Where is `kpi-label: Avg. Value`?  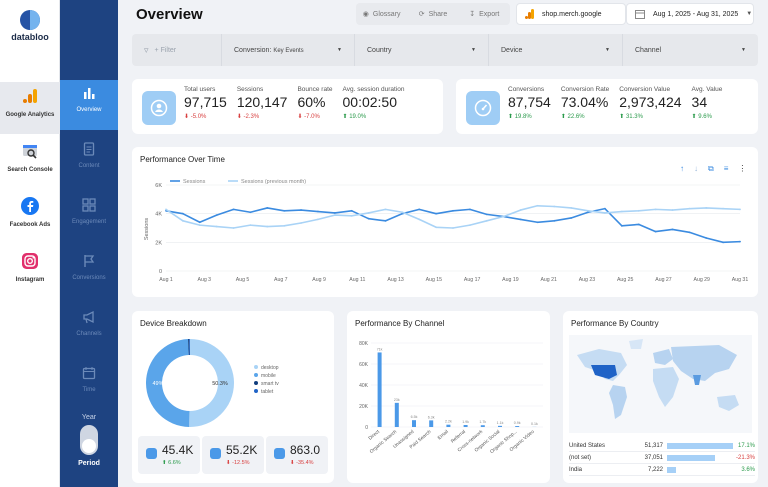
kpi-label: Avg. Value is located at coordinates (707, 89).